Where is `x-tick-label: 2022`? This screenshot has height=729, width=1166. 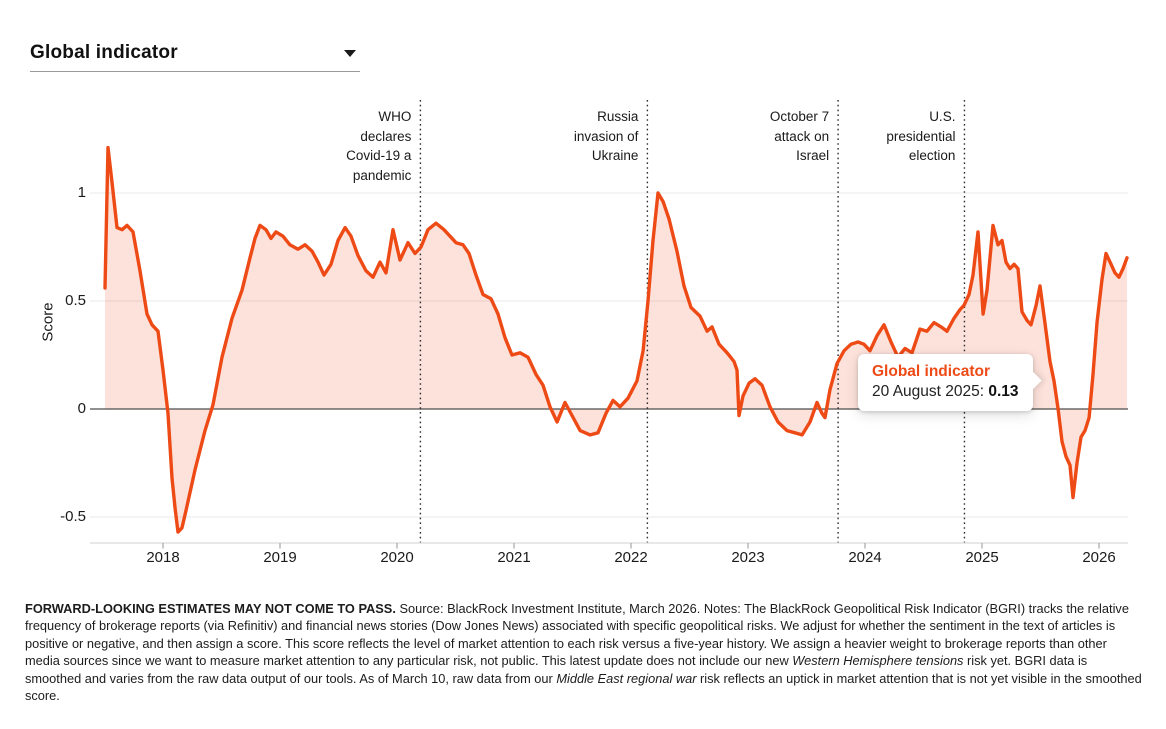 x-tick-label: 2022 is located at coordinates (631, 557).